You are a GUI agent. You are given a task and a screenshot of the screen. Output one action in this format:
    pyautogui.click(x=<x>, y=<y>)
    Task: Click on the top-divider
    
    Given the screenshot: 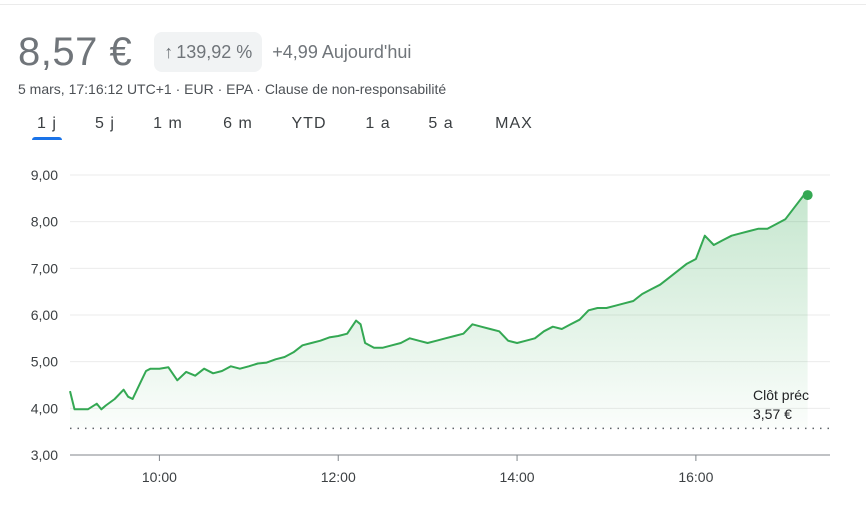 What is the action you would take?
    pyautogui.click(x=433, y=4)
    